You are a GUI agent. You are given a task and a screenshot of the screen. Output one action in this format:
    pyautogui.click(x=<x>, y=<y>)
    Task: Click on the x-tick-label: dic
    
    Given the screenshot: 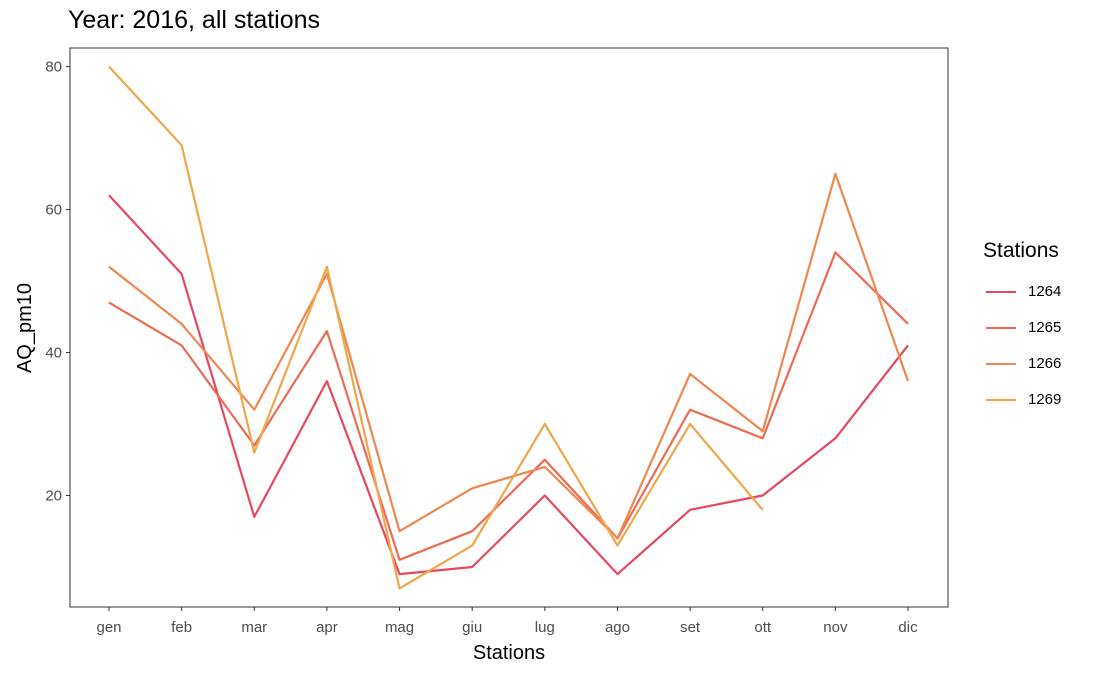 What is the action you would take?
    pyautogui.click(x=908, y=627)
    